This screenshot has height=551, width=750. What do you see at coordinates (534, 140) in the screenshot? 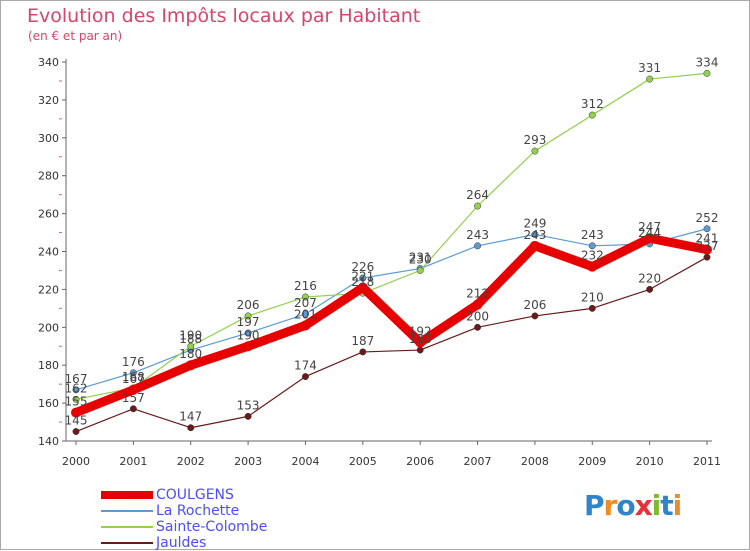
I see `data-label: 293` at bounding box center [534, 140].